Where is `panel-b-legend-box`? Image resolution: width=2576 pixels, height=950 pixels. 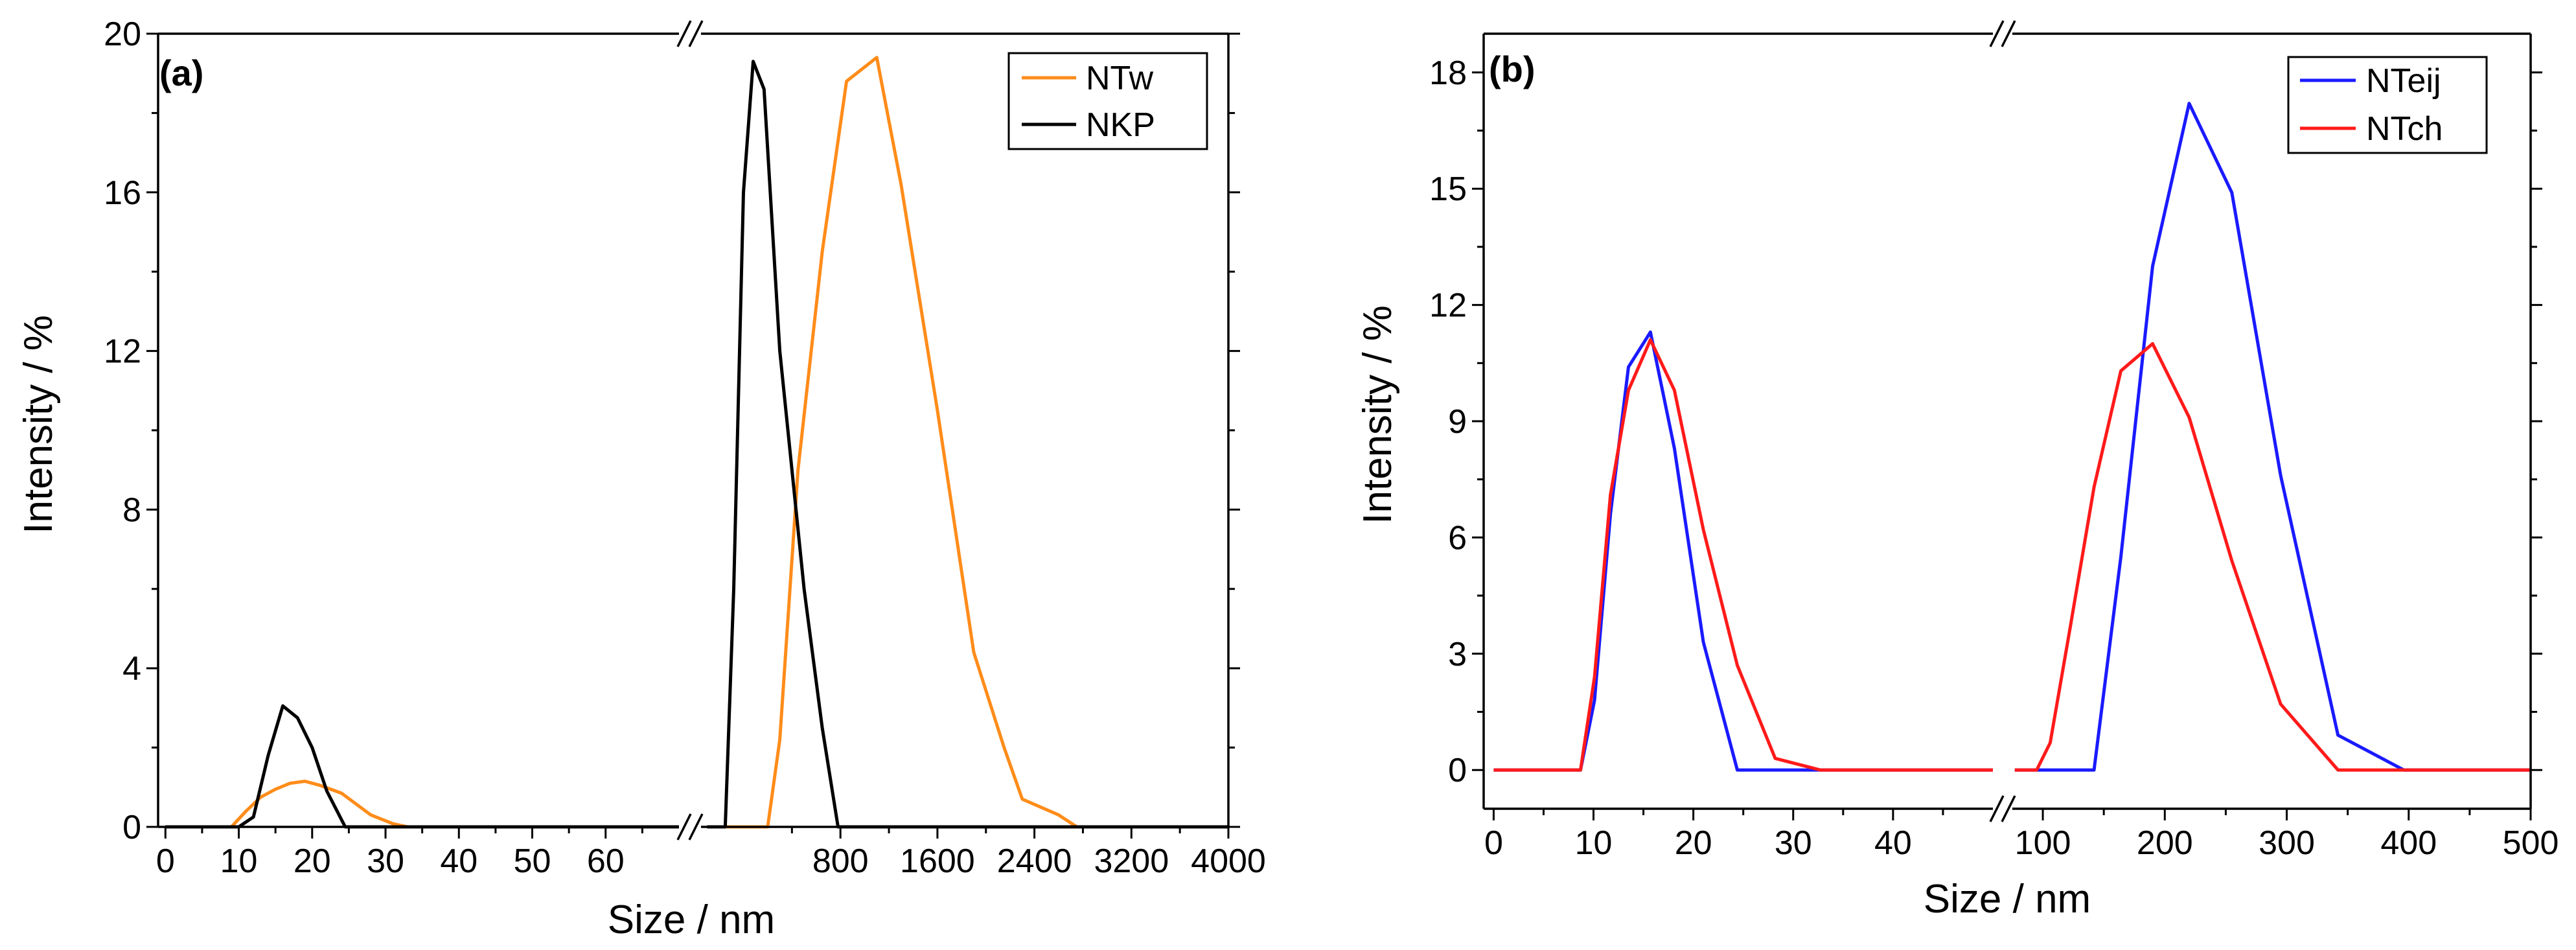
panel-b-legend-box is located at coordinates (2387, 105).